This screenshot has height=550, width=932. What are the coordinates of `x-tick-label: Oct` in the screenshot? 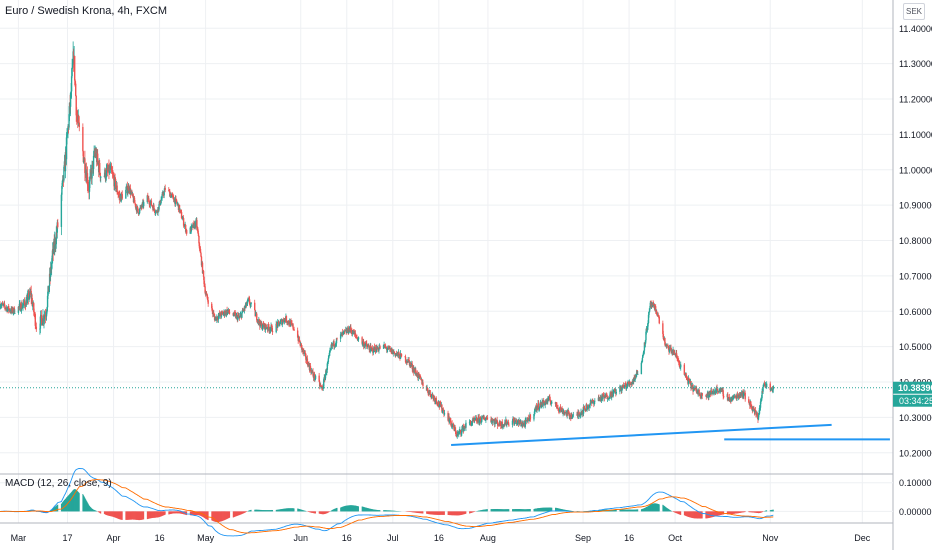 It's located at (675, 538).